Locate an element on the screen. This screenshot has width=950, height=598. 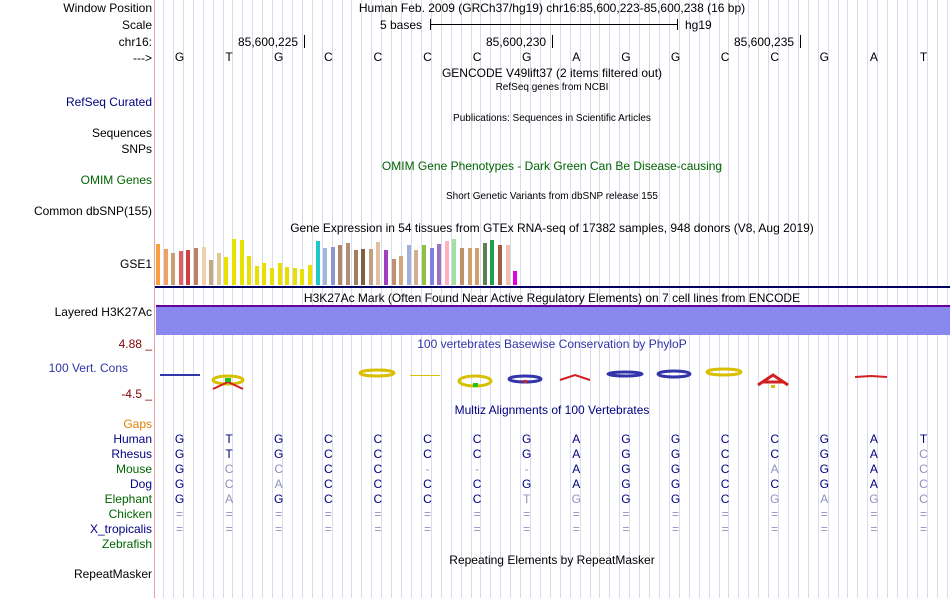
alignment-base: A is located at coordinates (576, 439).